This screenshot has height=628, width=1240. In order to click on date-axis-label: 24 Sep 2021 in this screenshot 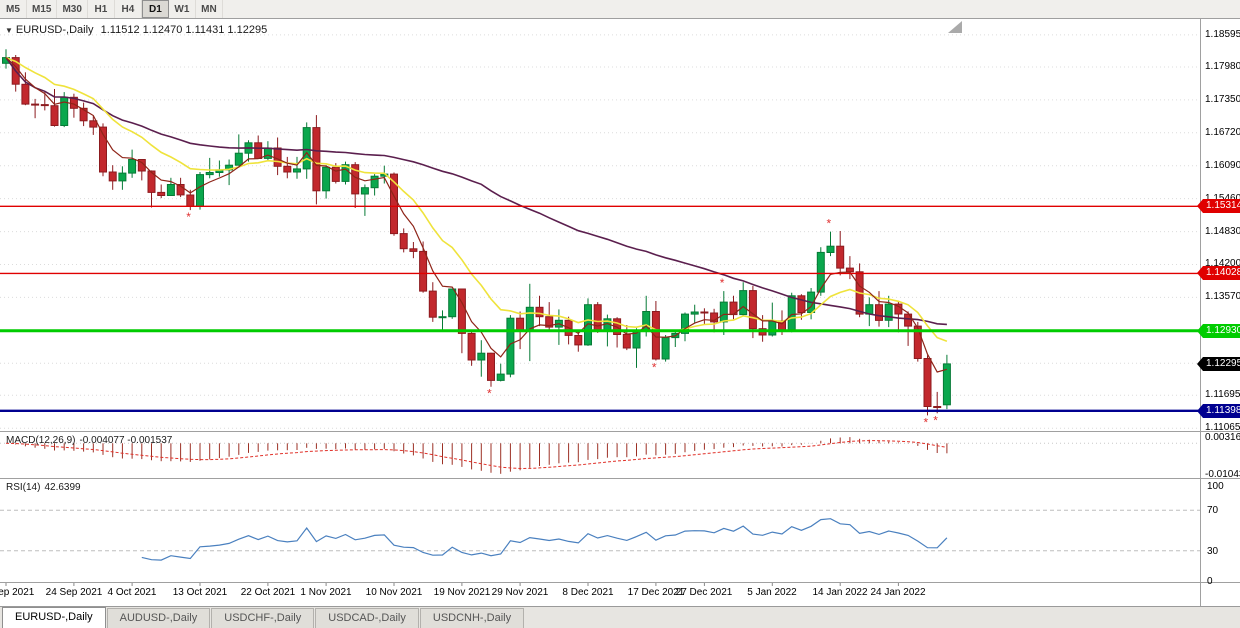, I will do `click(74, 592)`.